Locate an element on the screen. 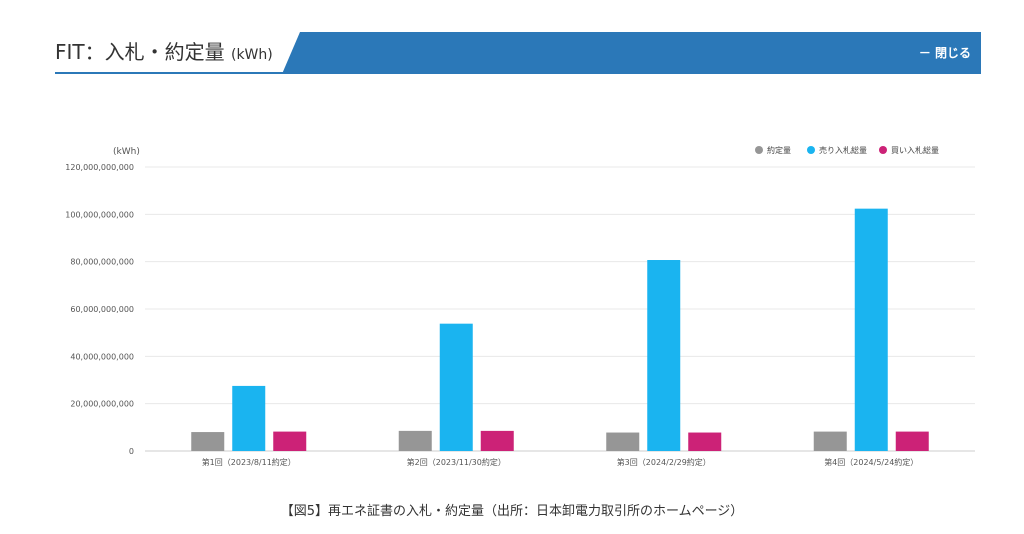 This screenshot has height=534, width=1024. y-tick-label: 20,000,000,000 is located at coordinates (102, 404).